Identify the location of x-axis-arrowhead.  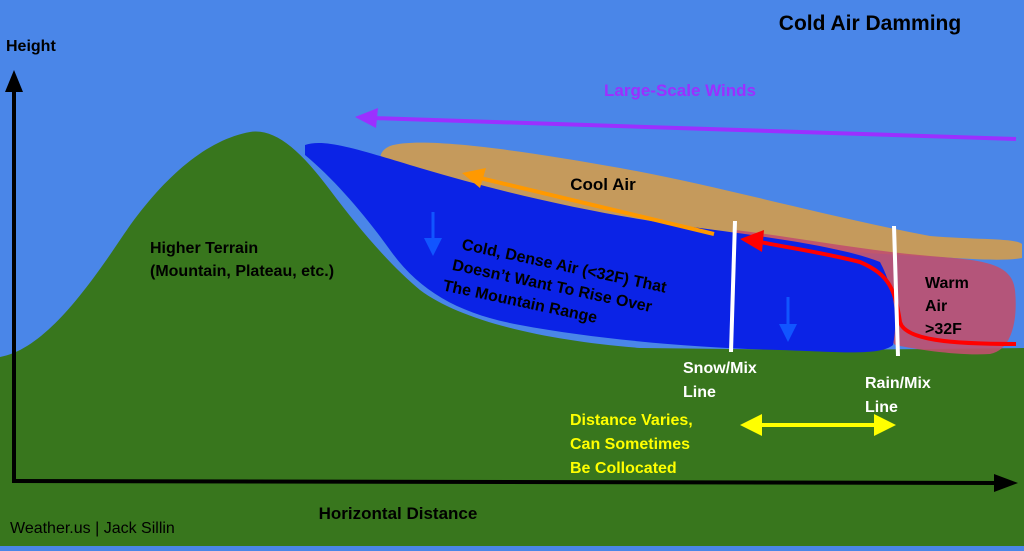
(1006, 483).